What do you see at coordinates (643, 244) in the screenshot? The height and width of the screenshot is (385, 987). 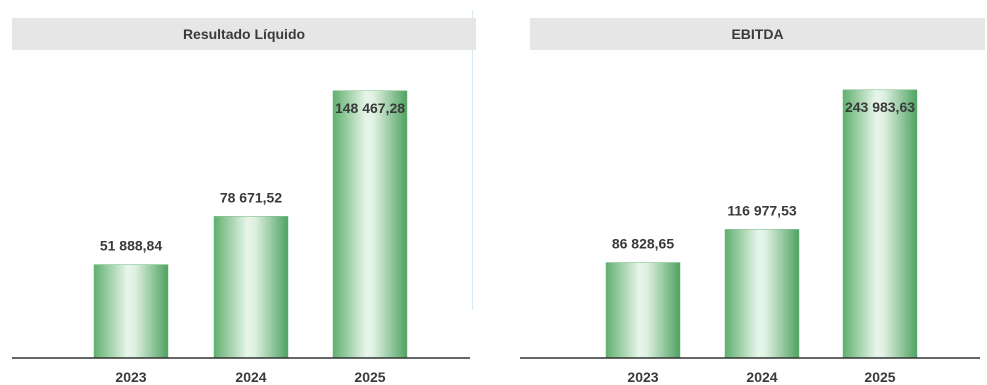 I see `data-label-2023: 86 828,65` at bounding box center [643, 244].